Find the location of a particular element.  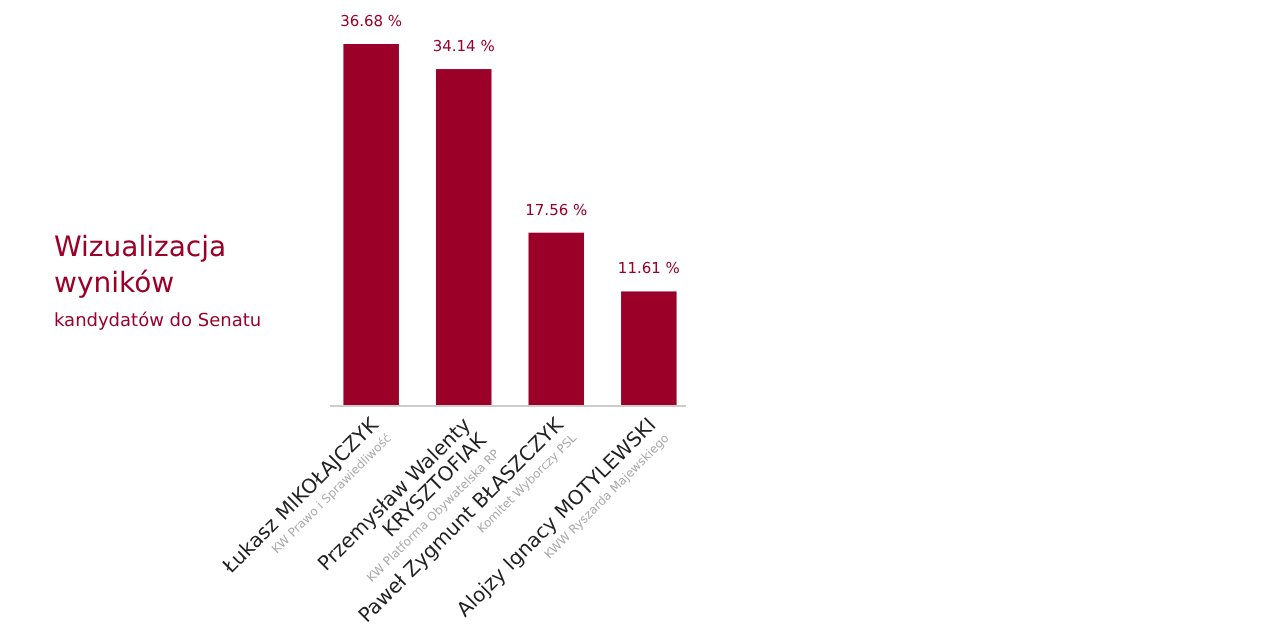

text: Wizualizacja wyników is located at coordinates (140, 266).